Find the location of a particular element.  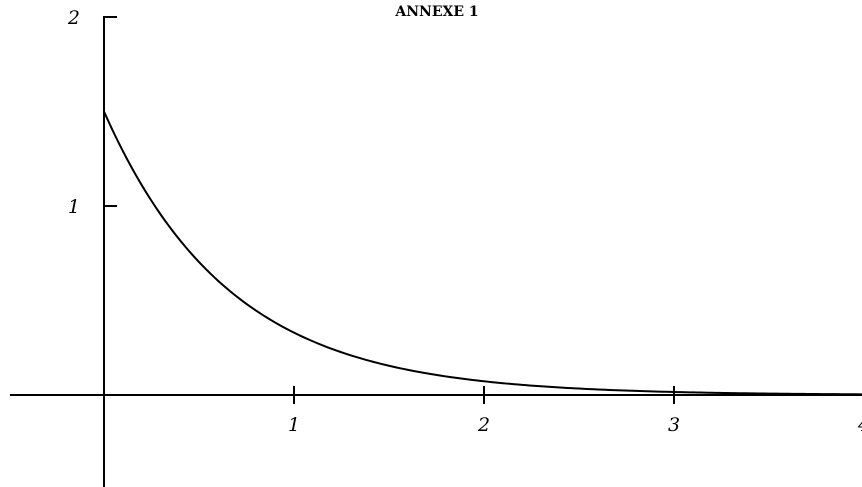

y-tick-label: 2 is located at coordinates (73, 18).